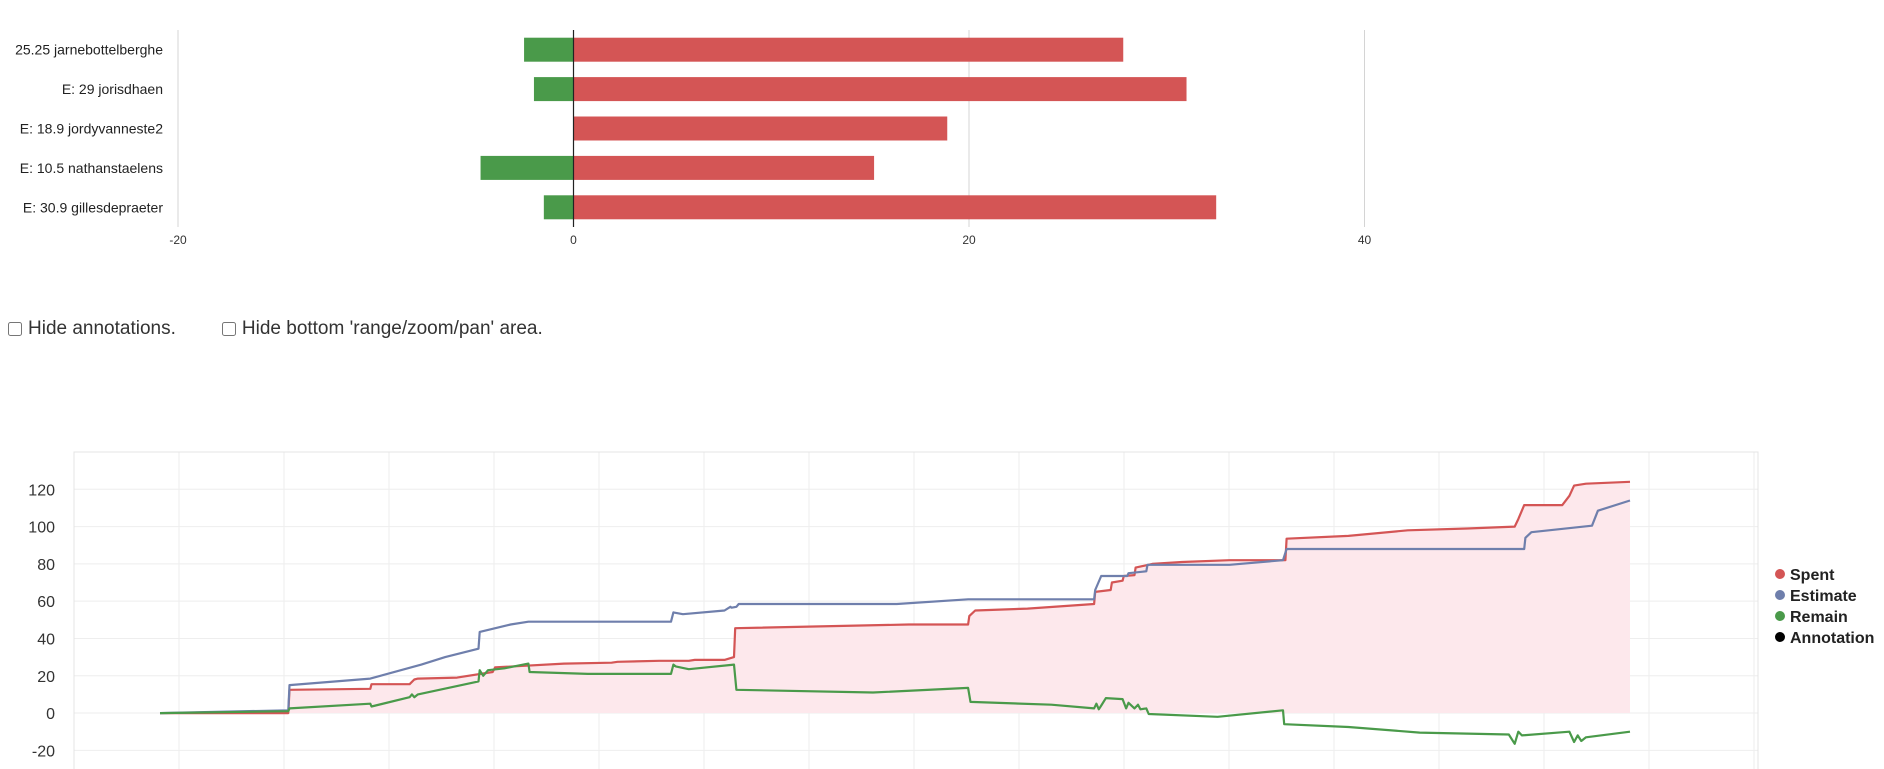 This screenshot has height=769, width=1884. What do you see at coordinates (969, 240) in the screenshot?
I see `bar-x-tick-label: 20` at bounding box center [969, 240].